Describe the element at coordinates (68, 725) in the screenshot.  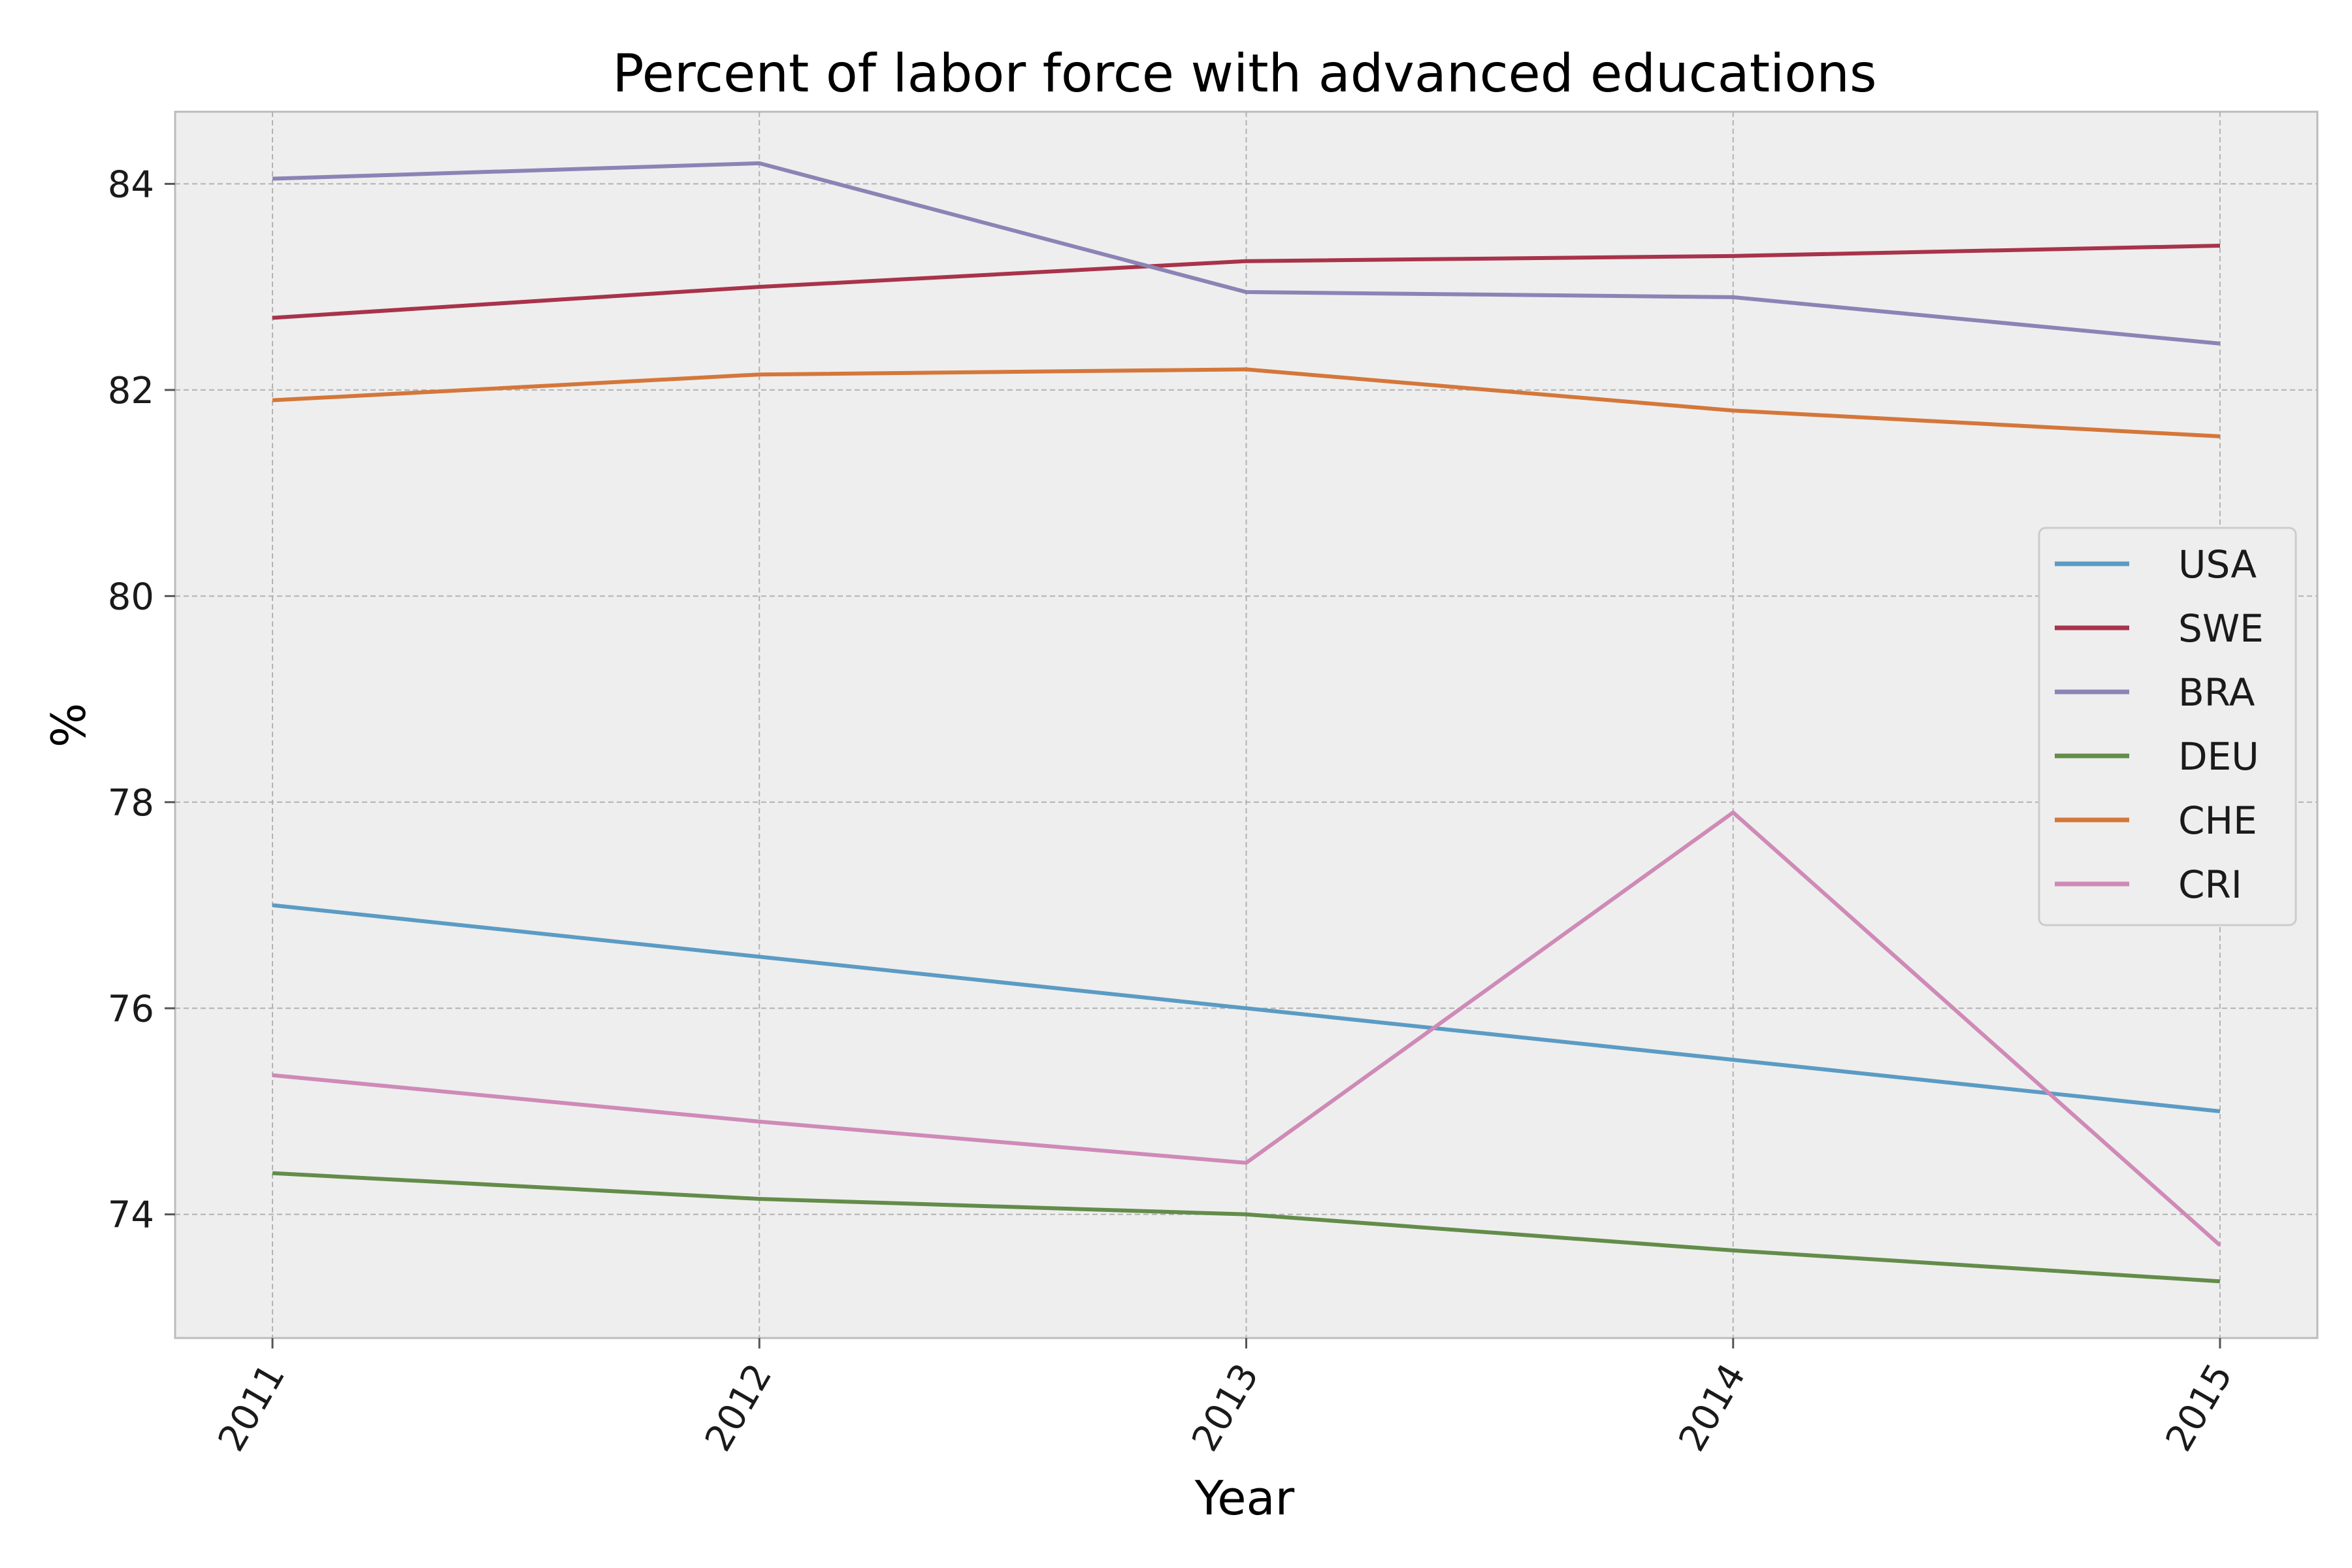
I see `y-axis-label: %` at that location.